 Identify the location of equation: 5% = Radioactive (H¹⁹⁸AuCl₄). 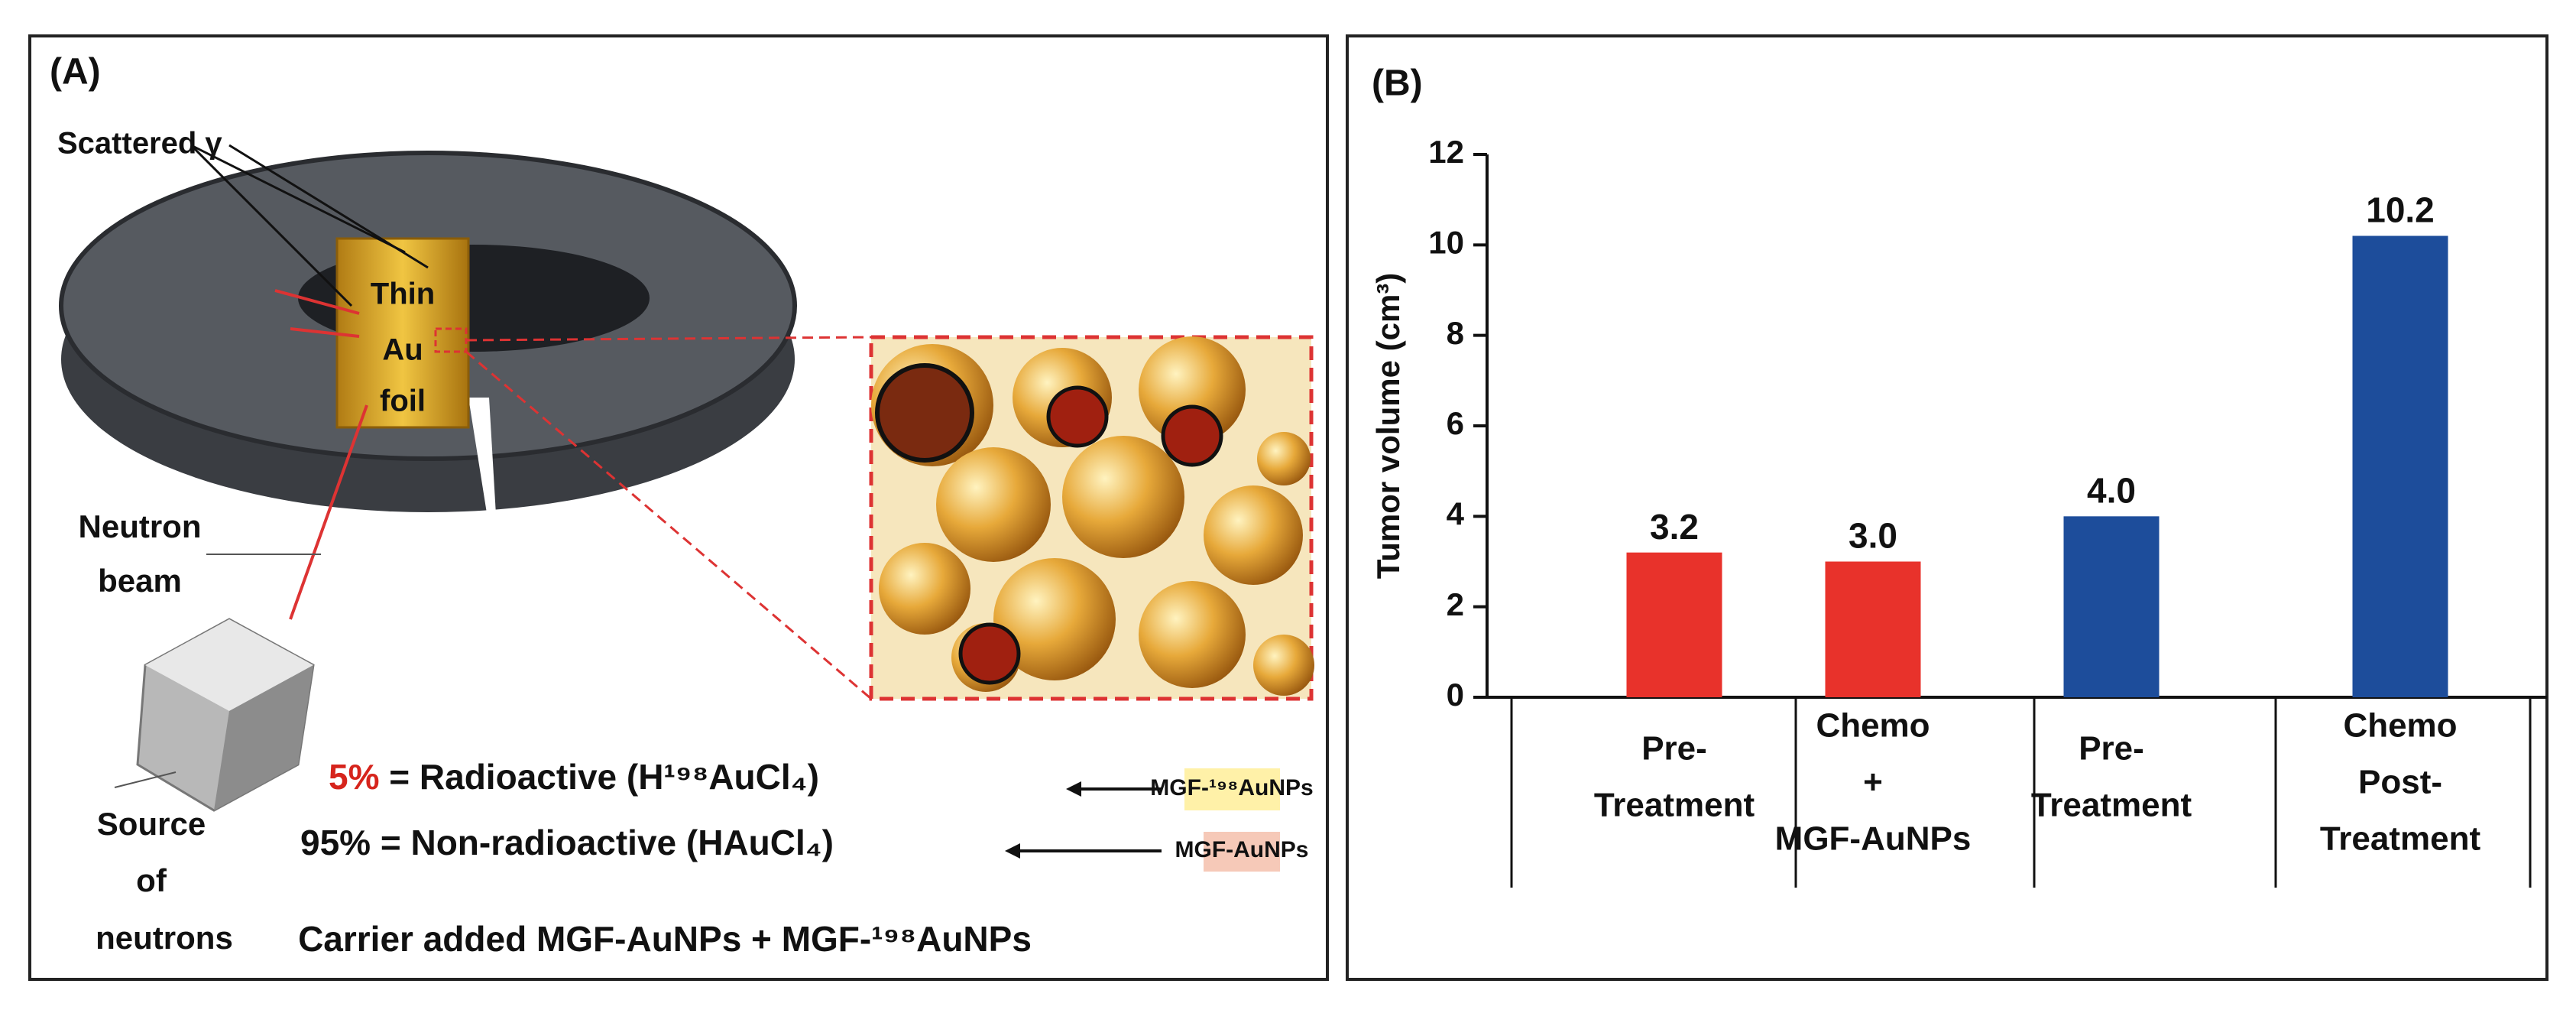
(574, 777).